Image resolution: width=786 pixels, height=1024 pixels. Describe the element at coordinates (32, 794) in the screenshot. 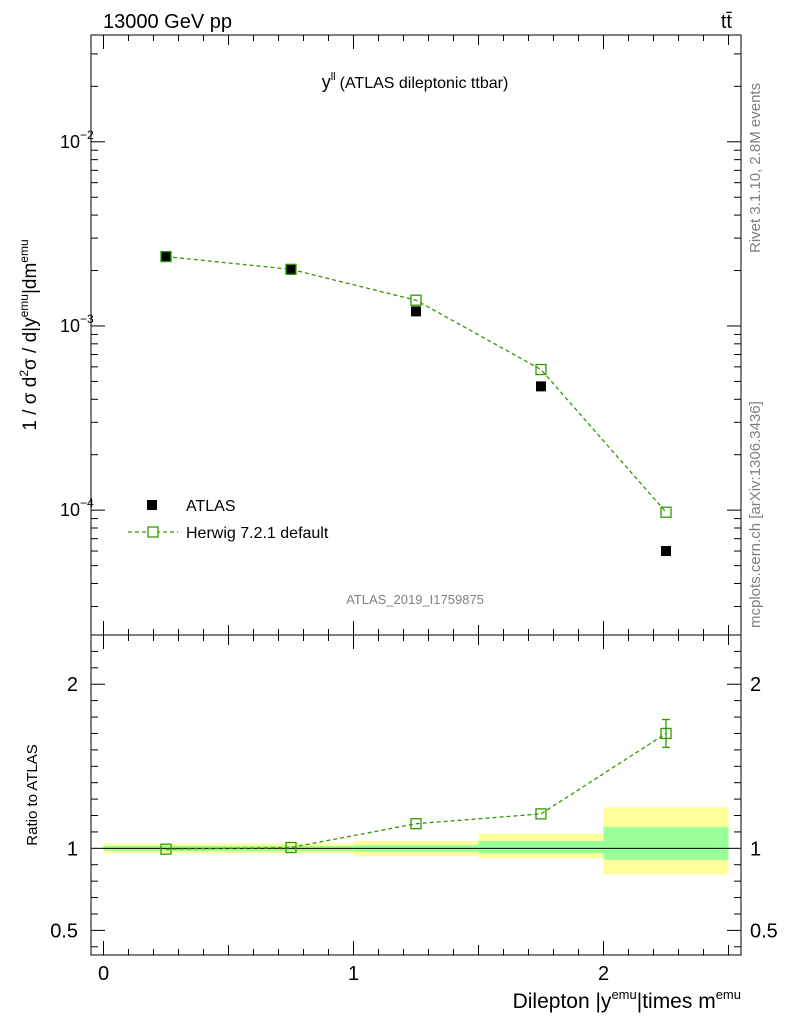

I see `ratio-y-axis-label: Ratio to ATLAS` at that location.